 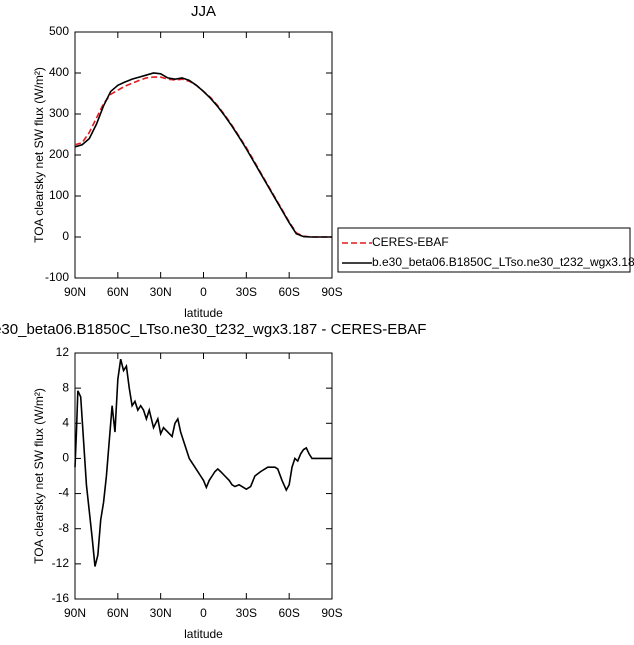 I want to click on y-tick-label: 4, so click(x=65, y=422).